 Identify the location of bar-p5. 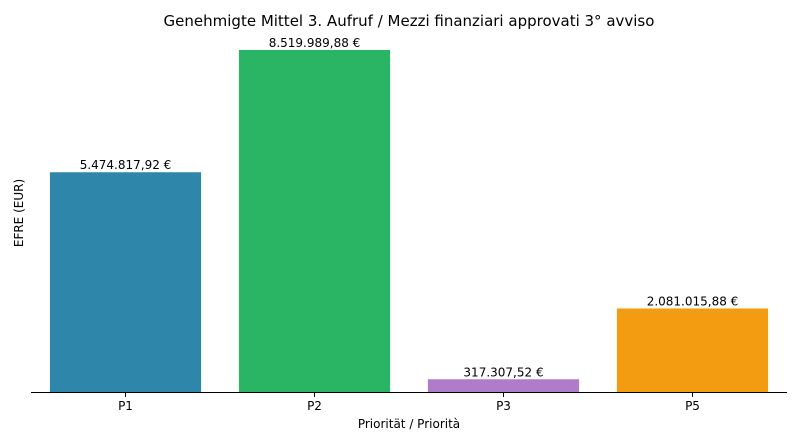
(692, 350).